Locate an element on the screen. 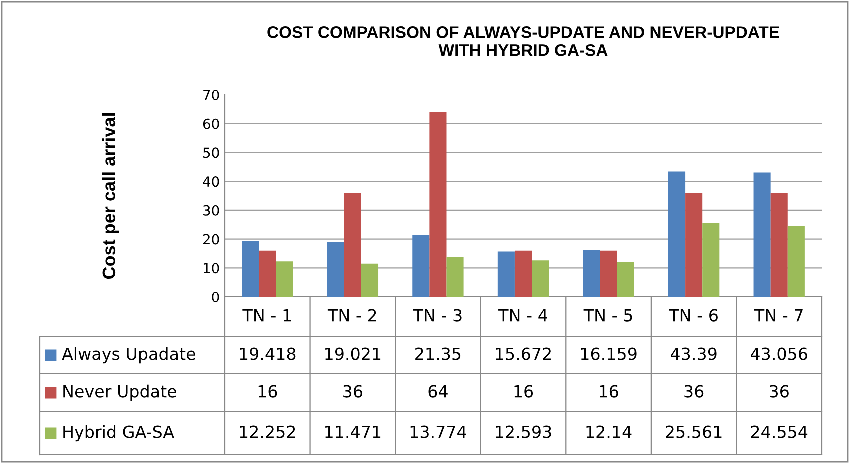  data-label: 43.056 is located at coordinates (779, 354).